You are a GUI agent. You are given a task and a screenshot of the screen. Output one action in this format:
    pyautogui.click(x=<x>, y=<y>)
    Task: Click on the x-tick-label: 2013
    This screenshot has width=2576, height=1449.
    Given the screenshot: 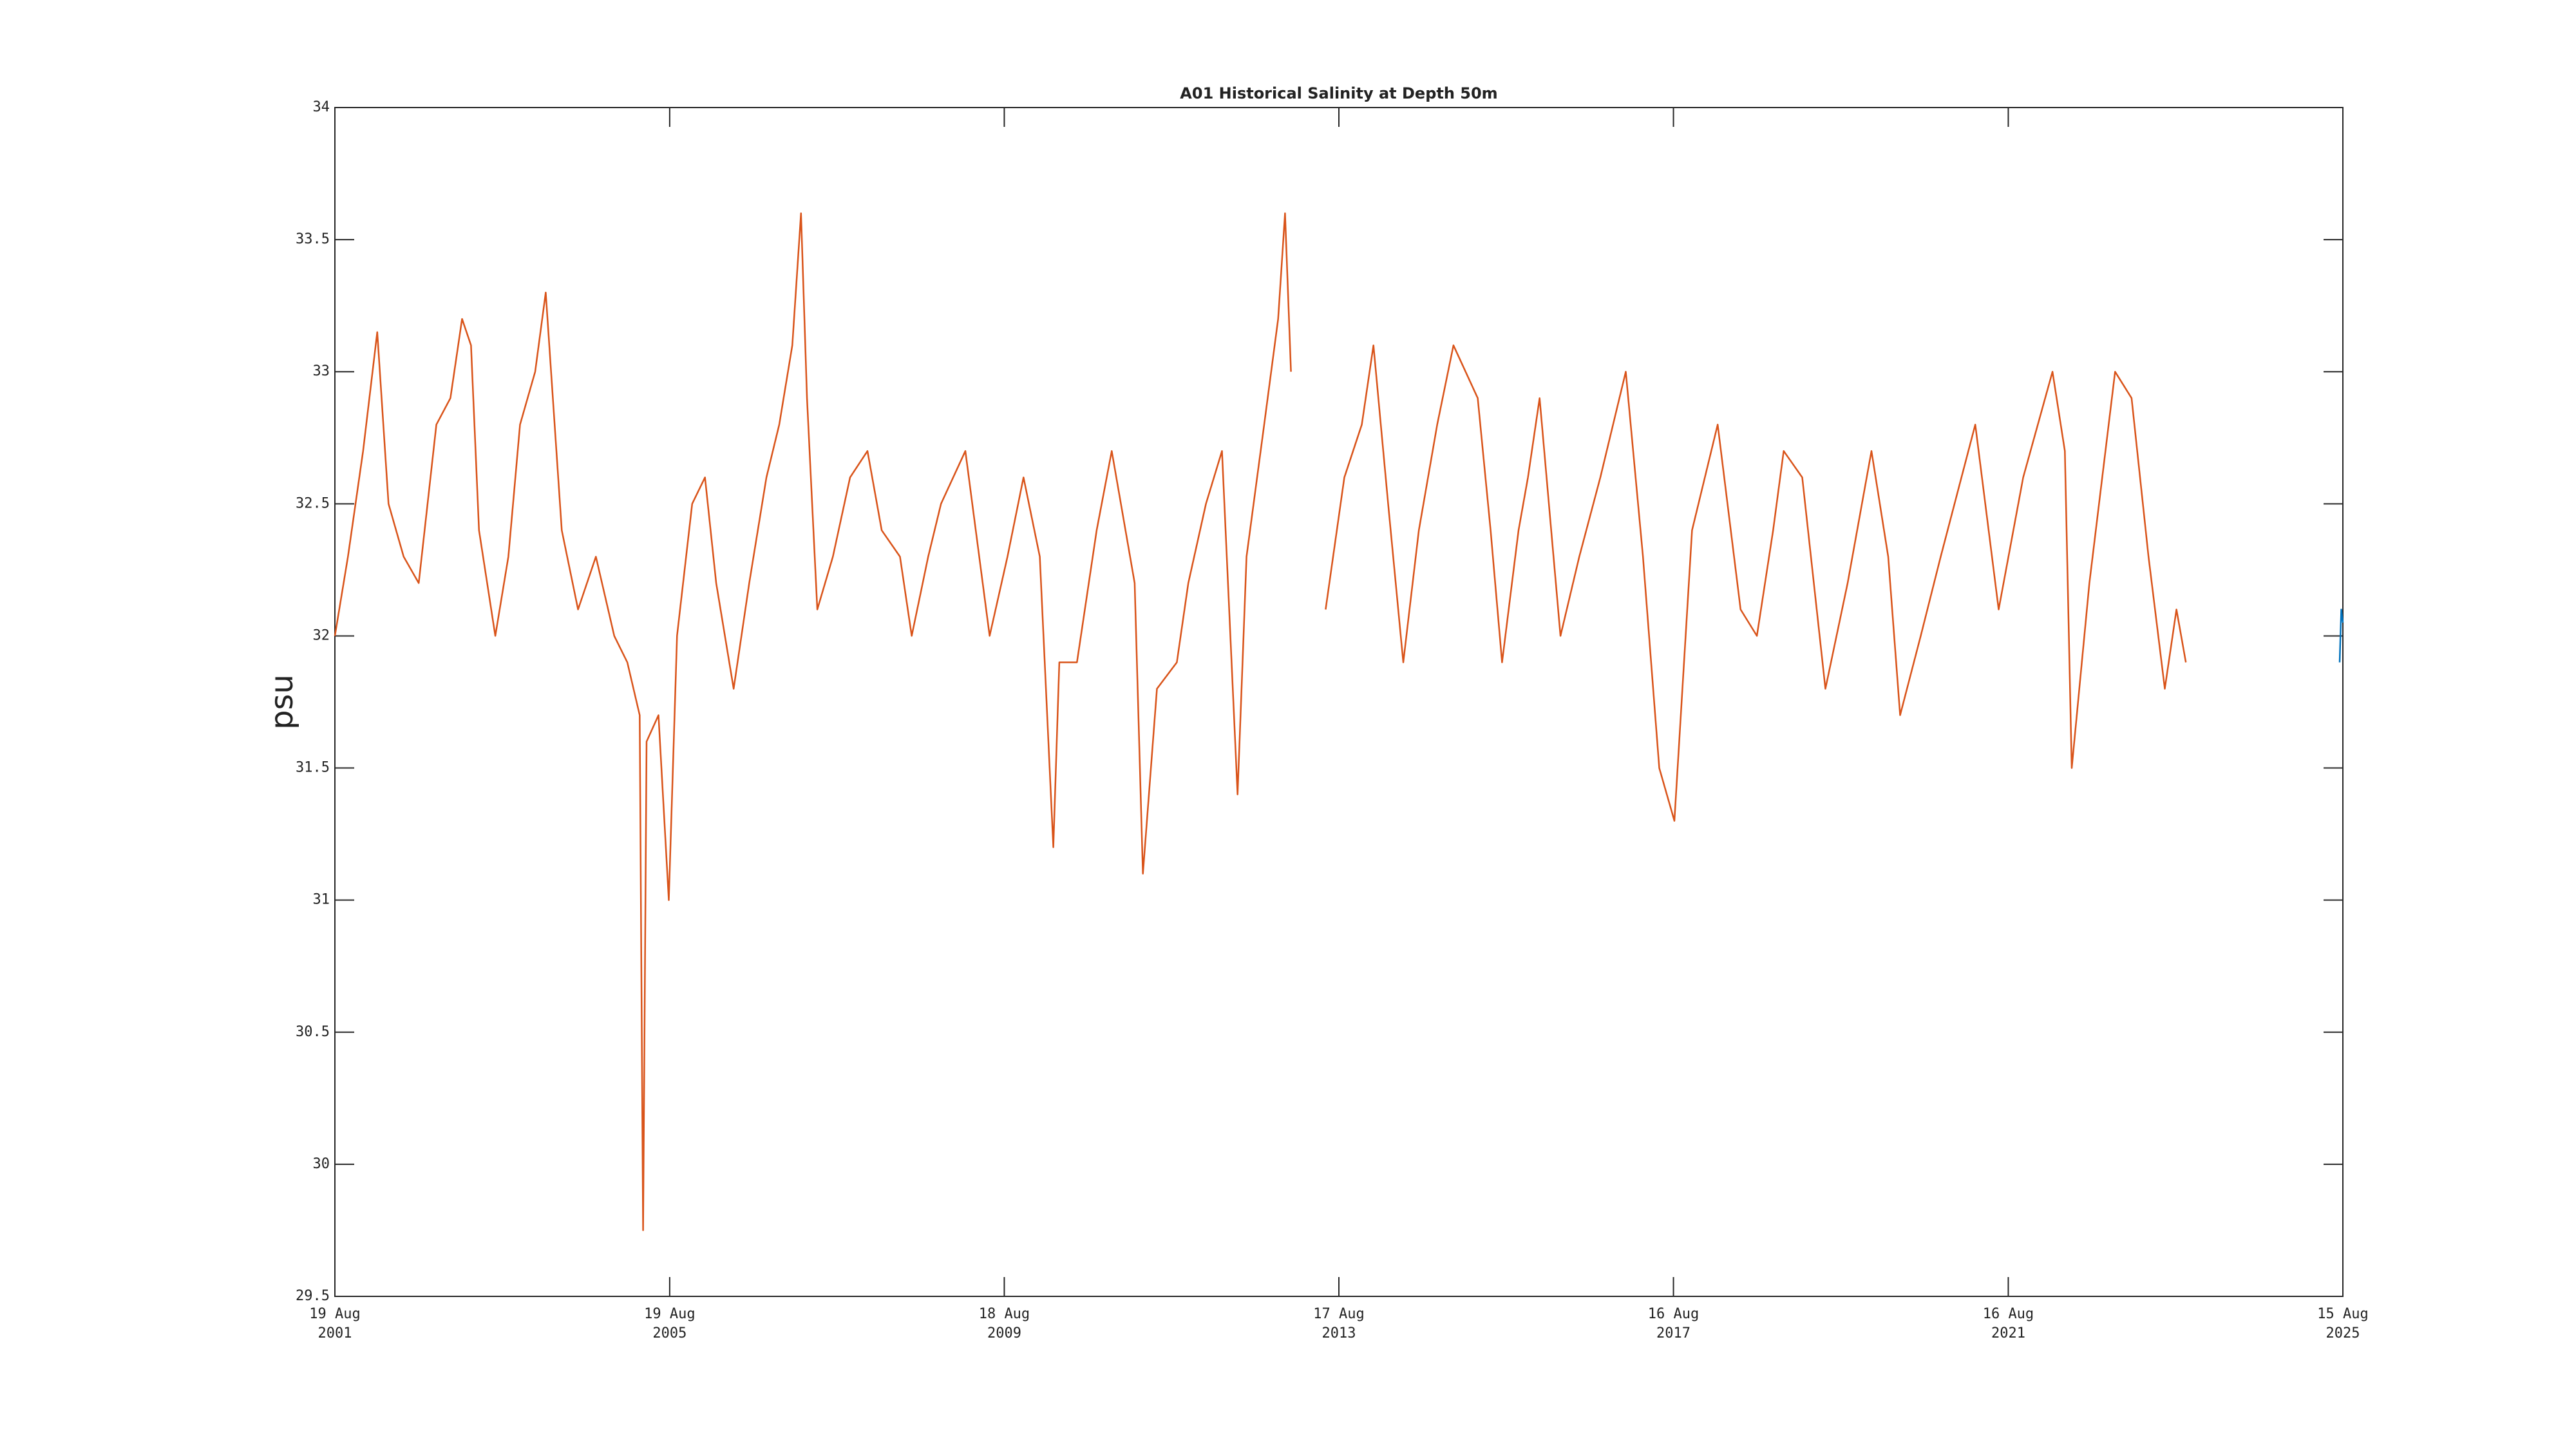 What is the action you would take?
    pyautogui.click(x=1339, y=1333)
    